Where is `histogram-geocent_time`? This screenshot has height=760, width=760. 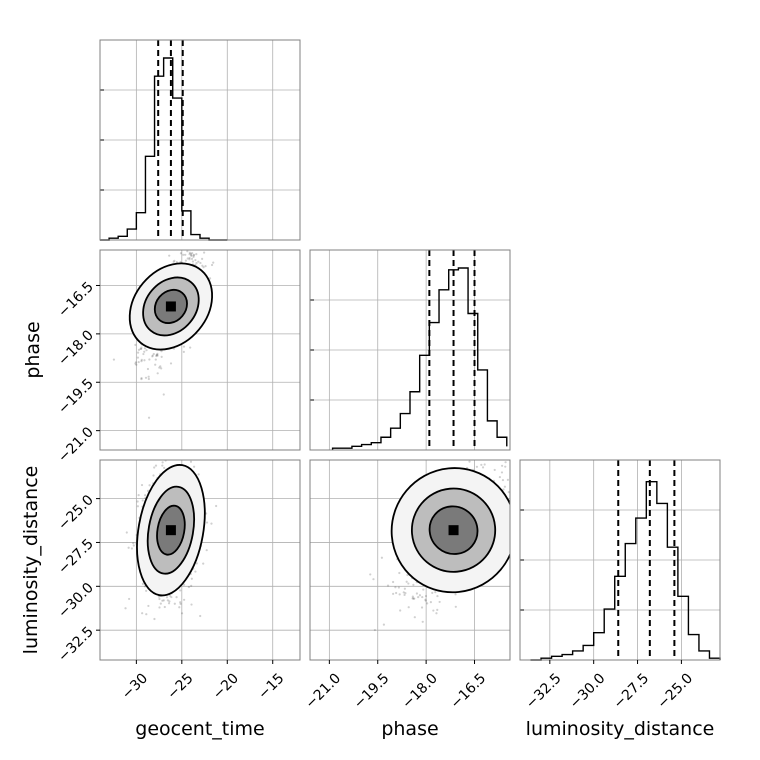
histogram-geocent_time is located at coordinates (164, 149).